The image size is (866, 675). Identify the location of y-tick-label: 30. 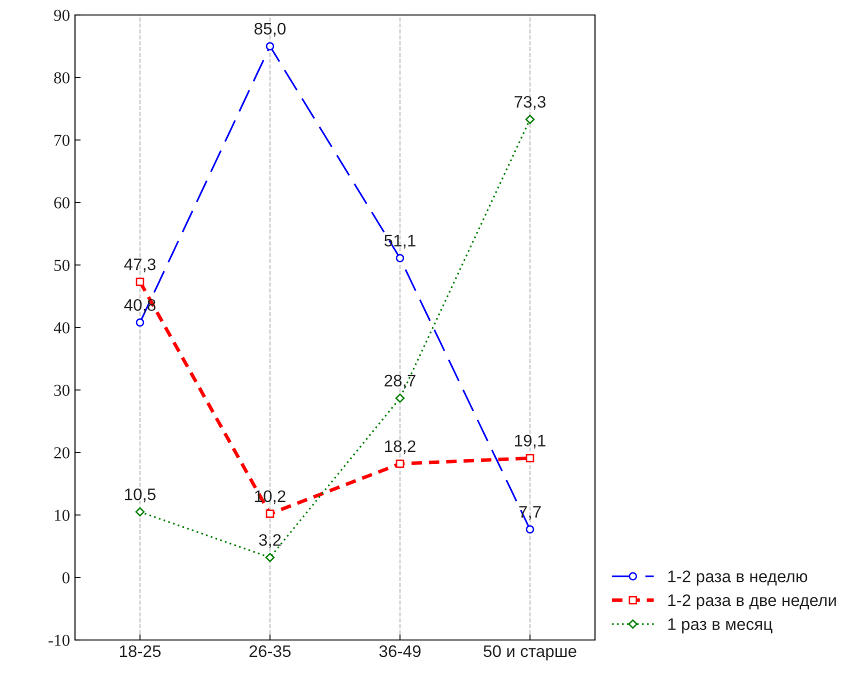
(62, 390).